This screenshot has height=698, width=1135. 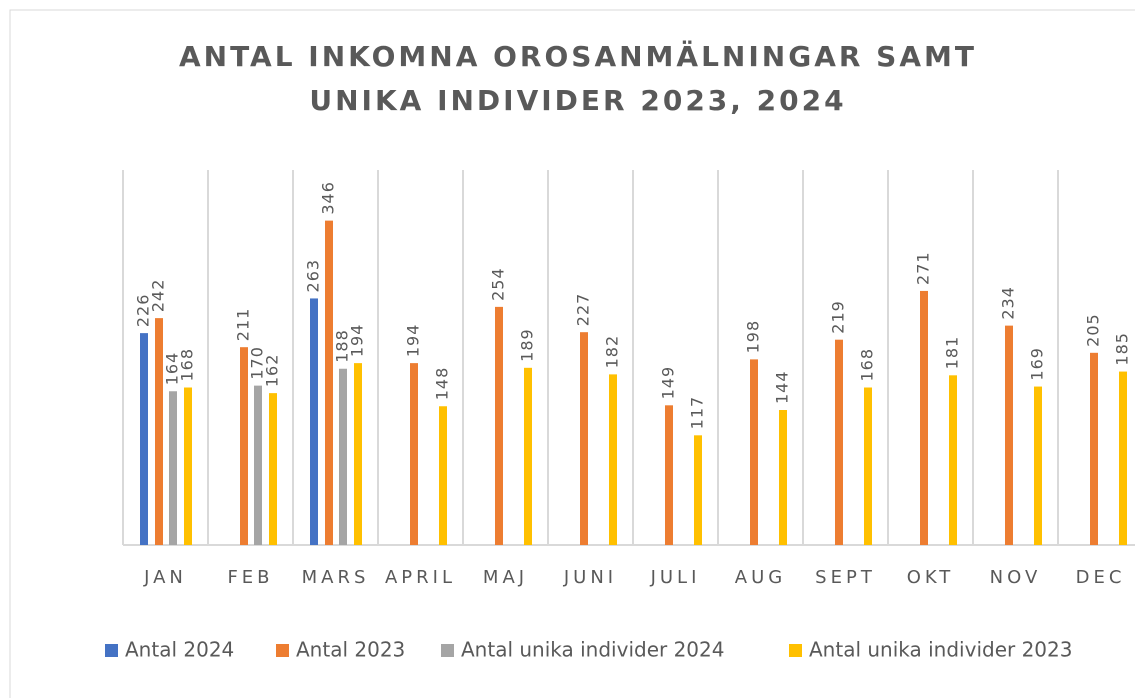 What do you see at coordinates (697, 413) in the screenshot?
I see `data-label: 117` at bounding box center [697, 413].